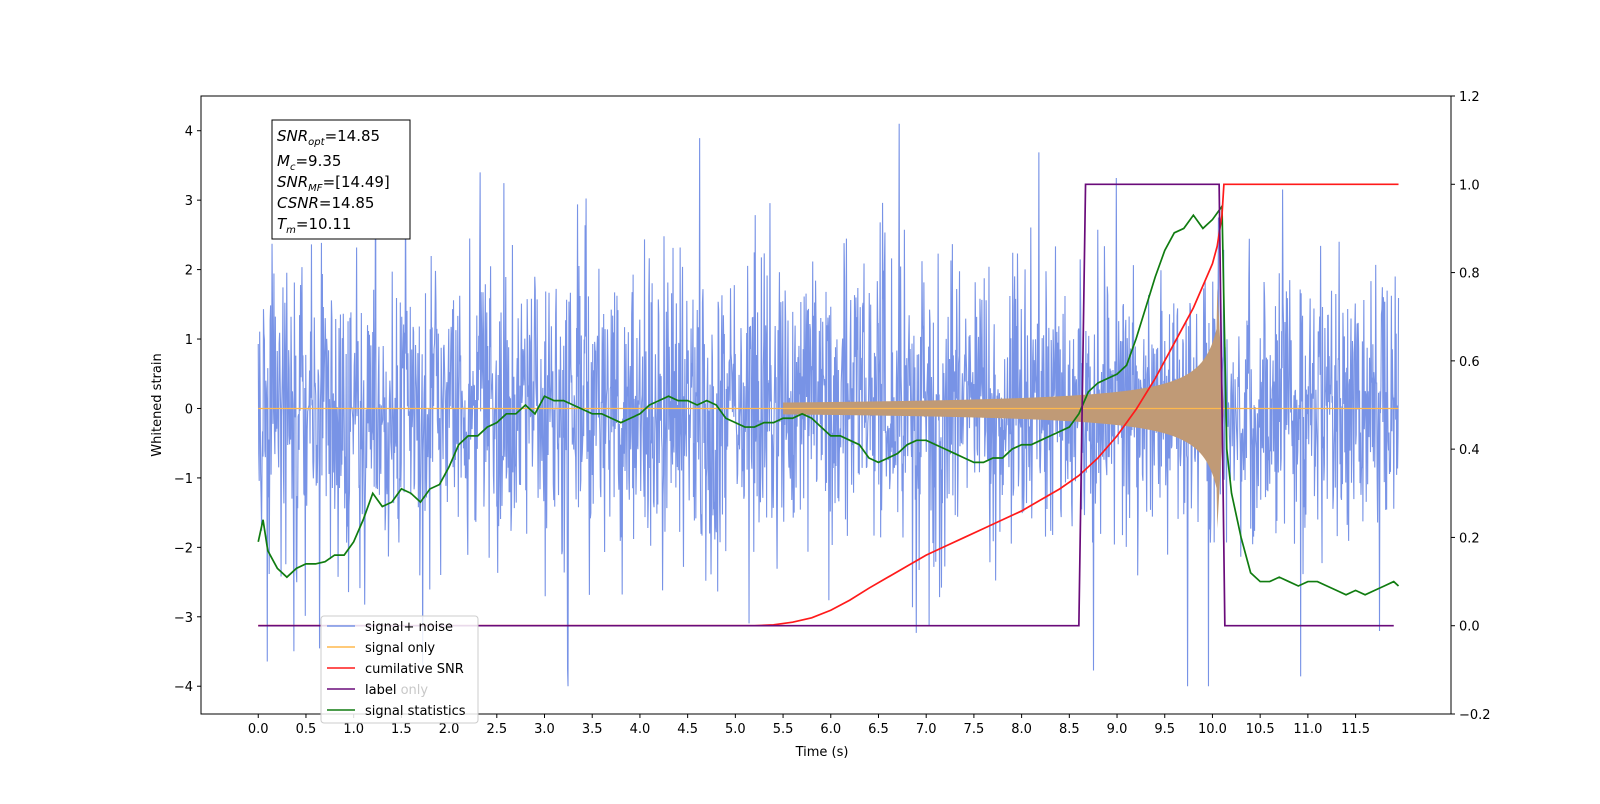  I want to click on x-tick-label: 3.5, so click(592, 729).